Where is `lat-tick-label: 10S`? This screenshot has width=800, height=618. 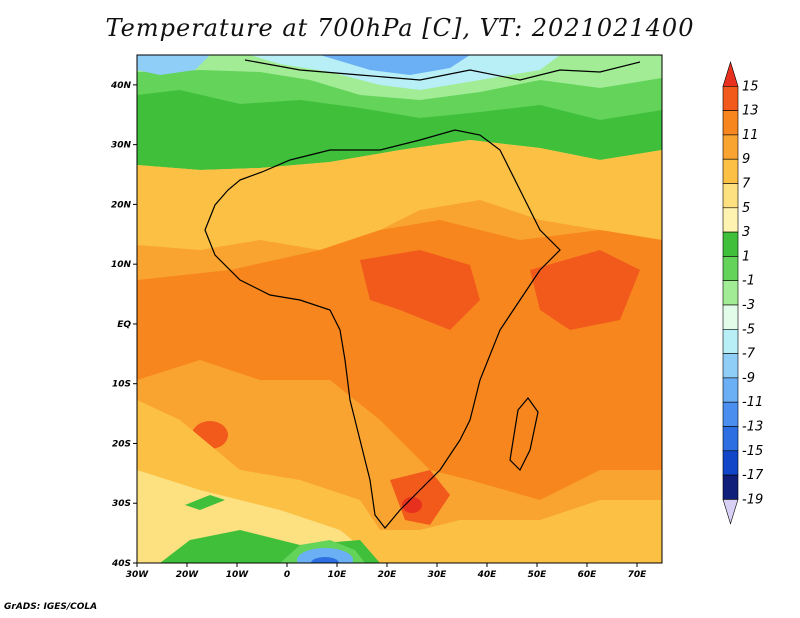
lat-tick-label: 10S is located at coordinates (121, 385).